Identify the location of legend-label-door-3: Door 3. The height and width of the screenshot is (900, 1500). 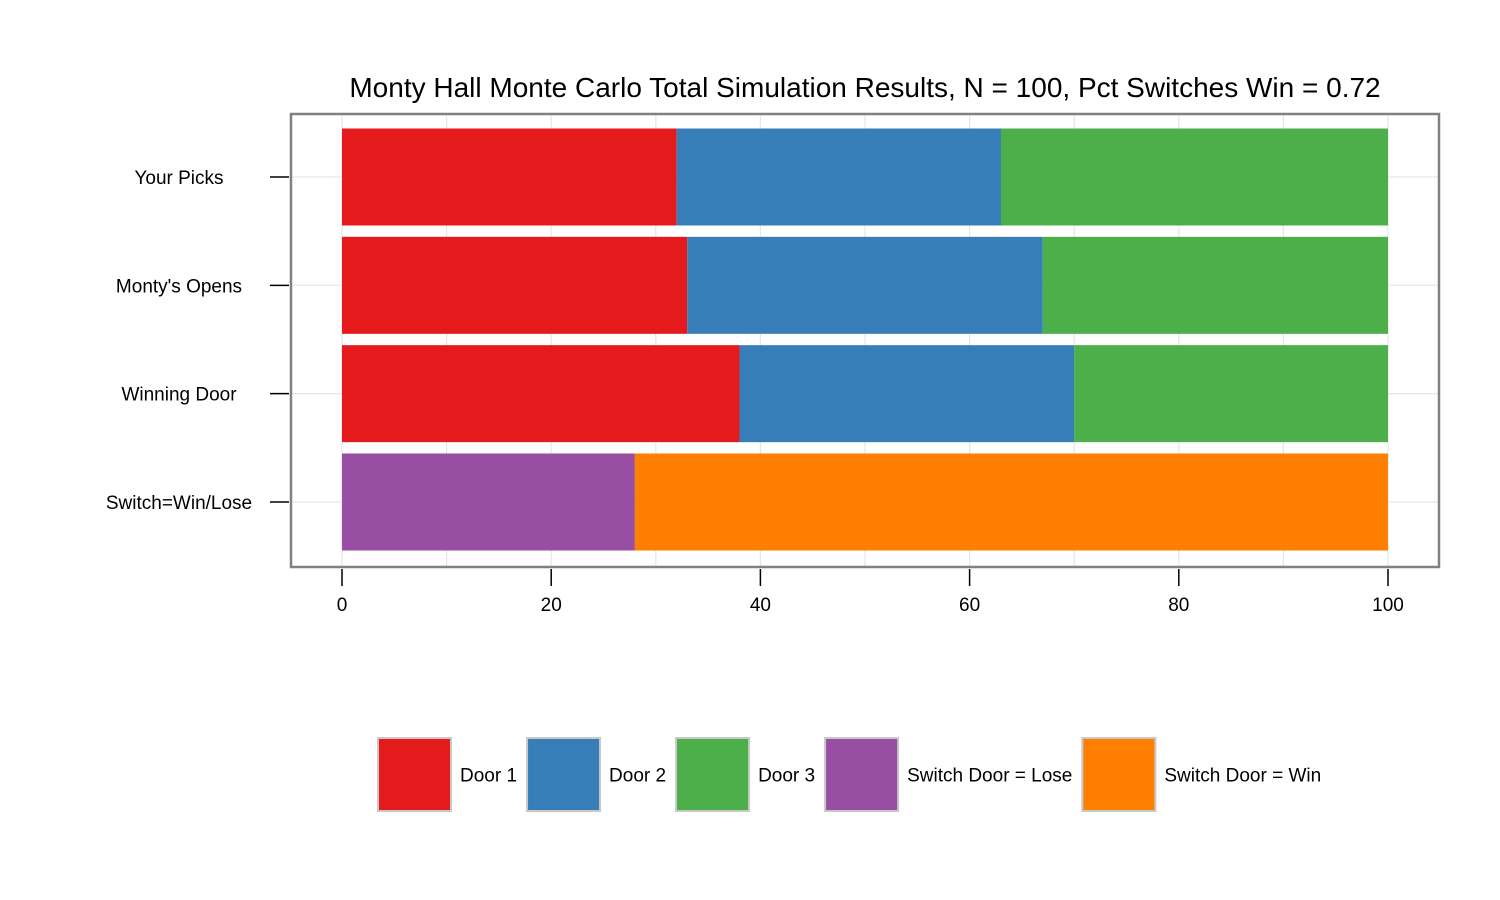
(786, 776).